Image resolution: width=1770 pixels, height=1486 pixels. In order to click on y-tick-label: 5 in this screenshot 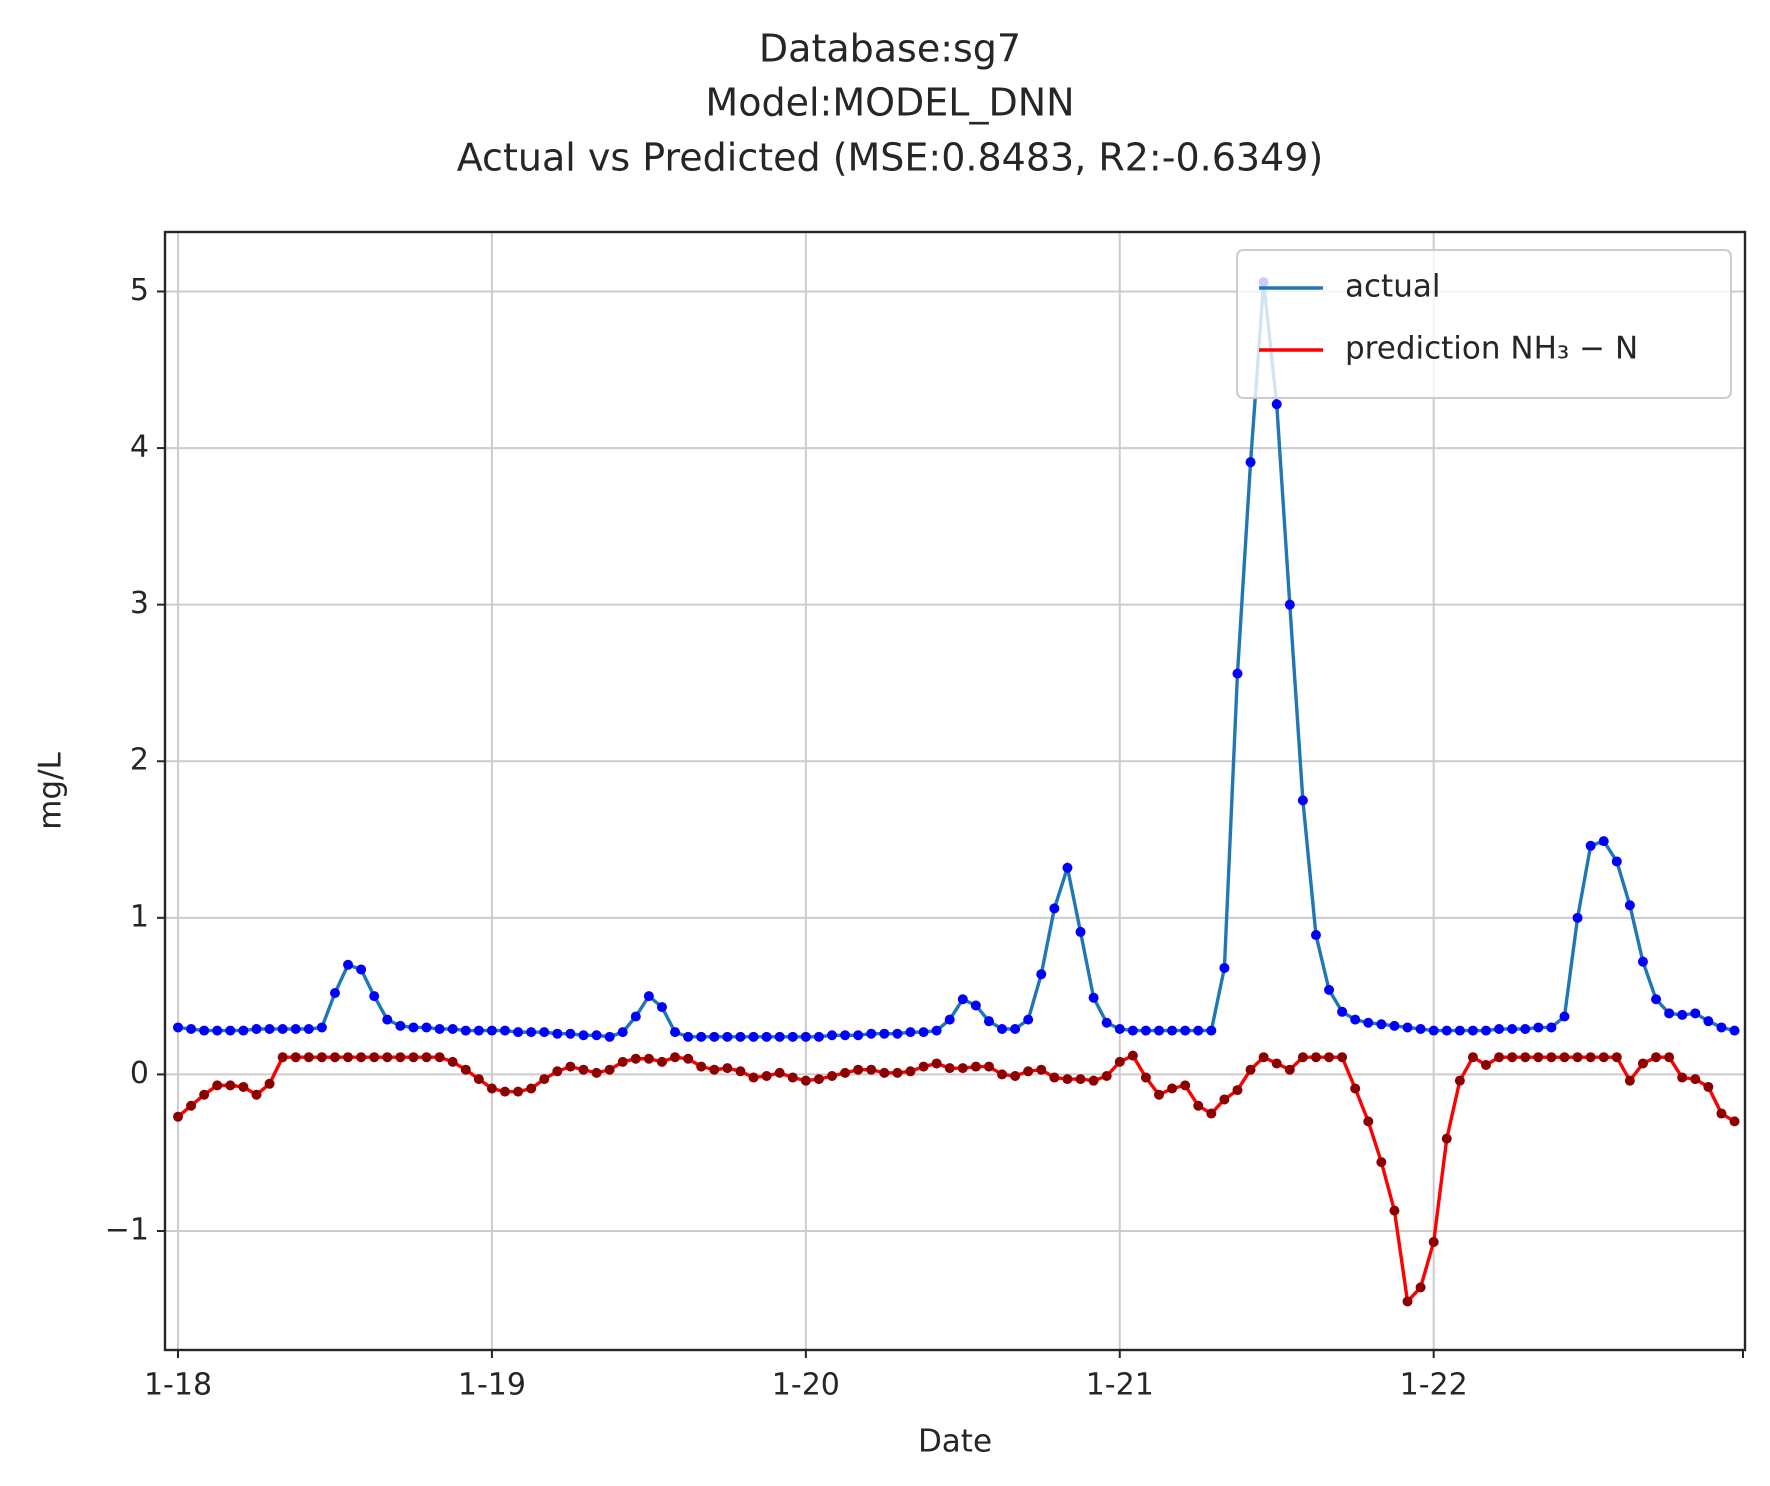, I will do `click(139, 290)`.